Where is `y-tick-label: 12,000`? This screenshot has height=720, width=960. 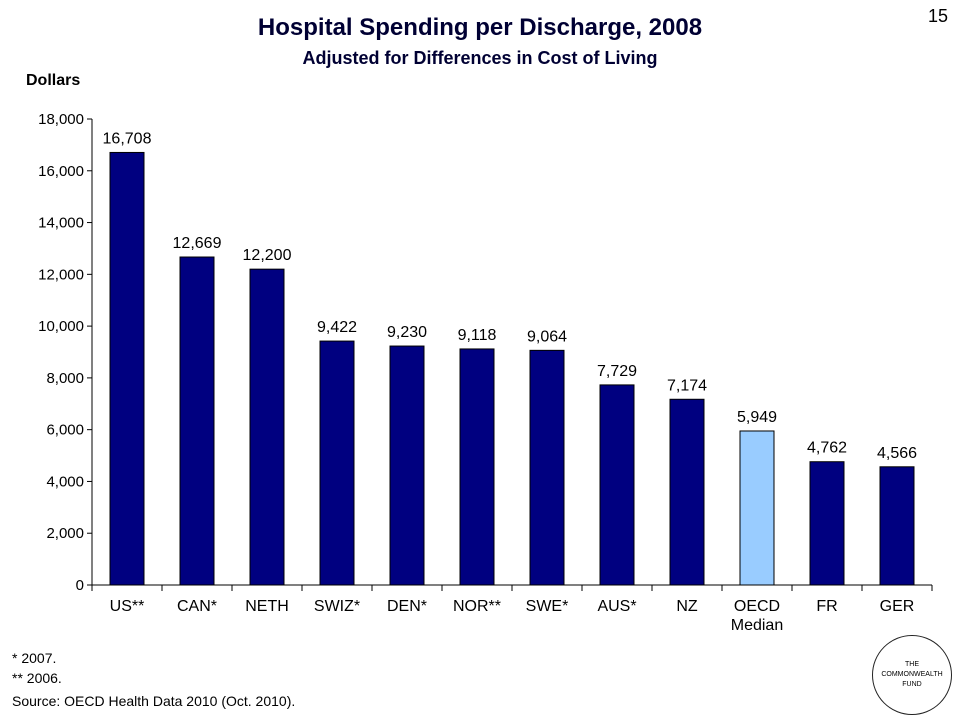 y-tick-label: 12,000 is located at coordinates (61, 274).